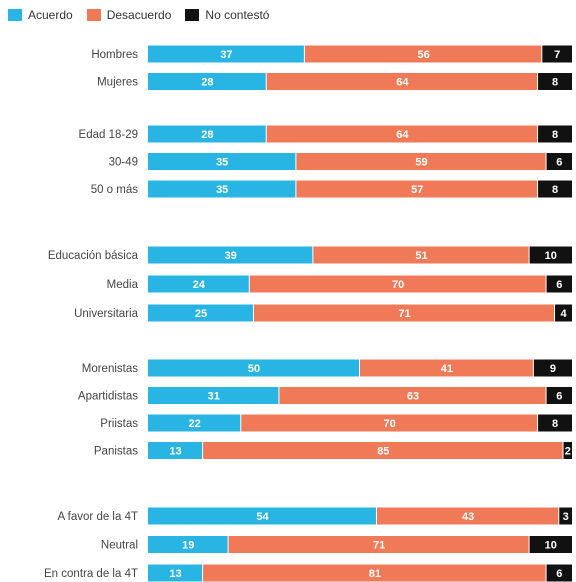 This screenshot has width=576, height=582. I want to click on category-label-edad-18-29: Edad 18-29, so click(108, 135).